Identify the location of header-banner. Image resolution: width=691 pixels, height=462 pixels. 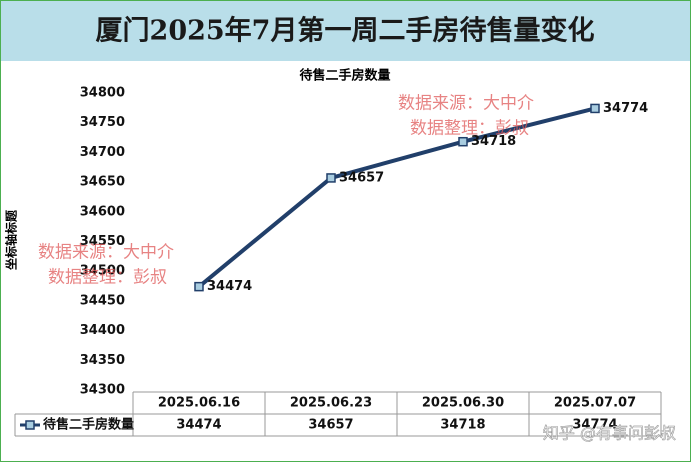
(345, 31).